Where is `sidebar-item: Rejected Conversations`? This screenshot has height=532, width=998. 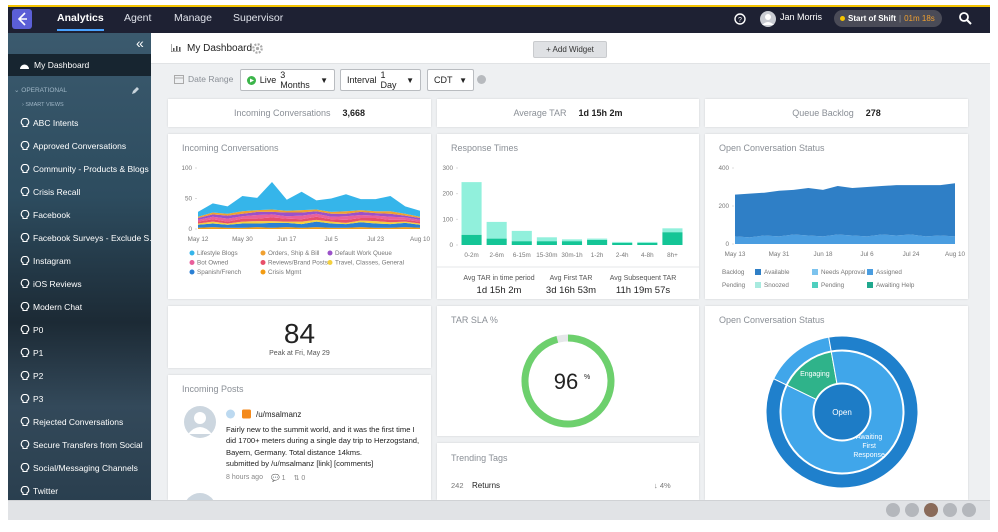
sidebar-item: Rejected Conversations is located at coordinates (79, 422).